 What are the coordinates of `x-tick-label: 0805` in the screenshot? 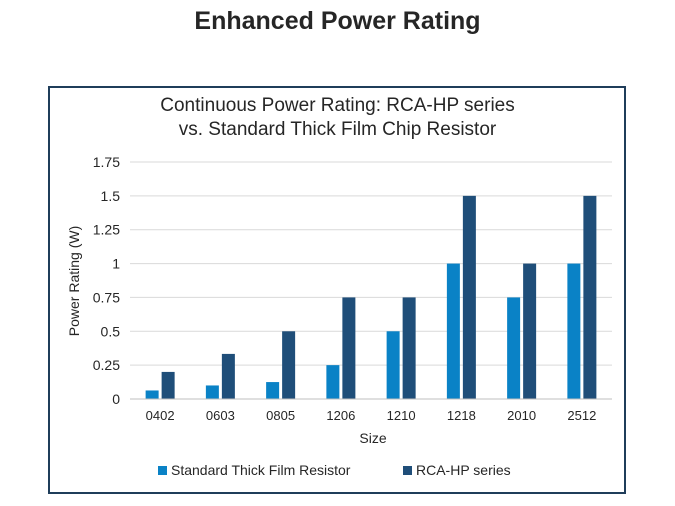 It's located at (280, 415).